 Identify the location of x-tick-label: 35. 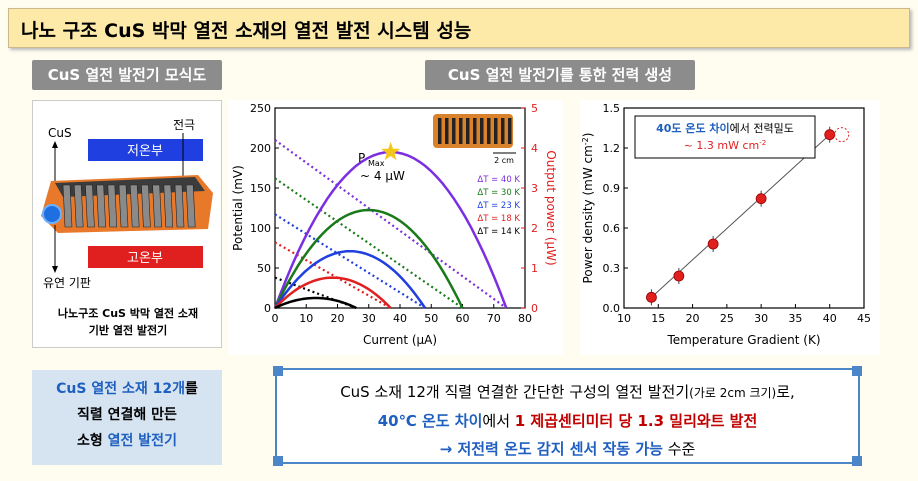
(795, 318).